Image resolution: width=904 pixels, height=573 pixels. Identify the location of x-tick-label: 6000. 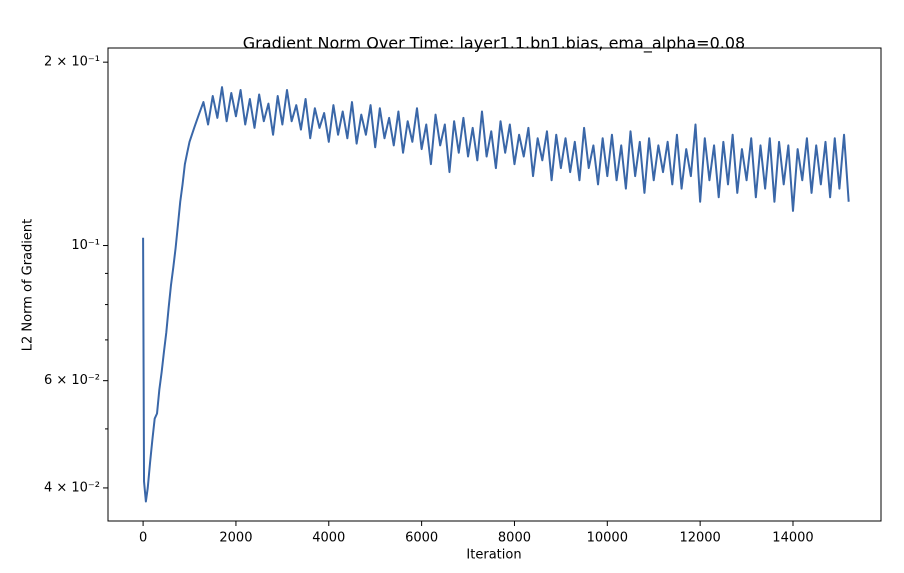
(421, 538).